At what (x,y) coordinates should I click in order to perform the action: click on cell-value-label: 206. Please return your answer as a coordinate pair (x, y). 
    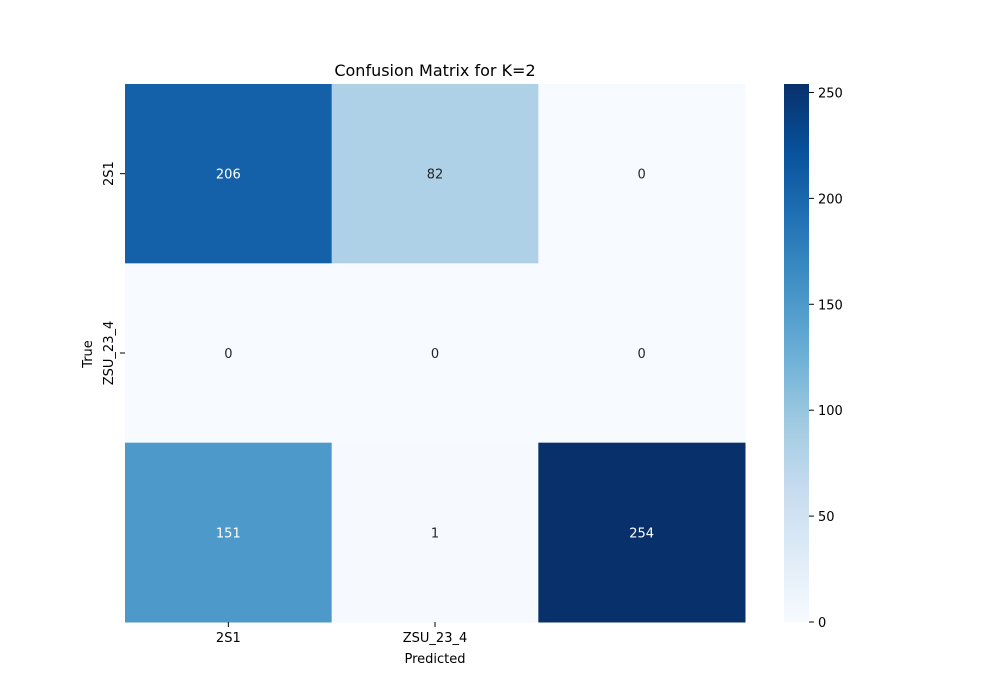
    Looking at the image, I should click on (228, 175).